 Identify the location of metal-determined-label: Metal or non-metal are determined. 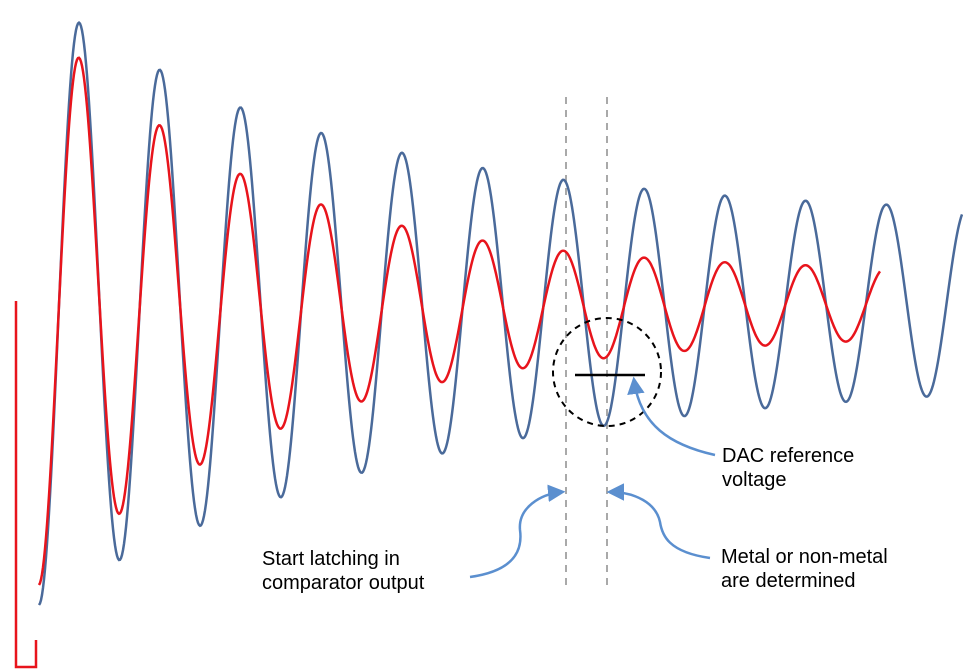
(804, 569).